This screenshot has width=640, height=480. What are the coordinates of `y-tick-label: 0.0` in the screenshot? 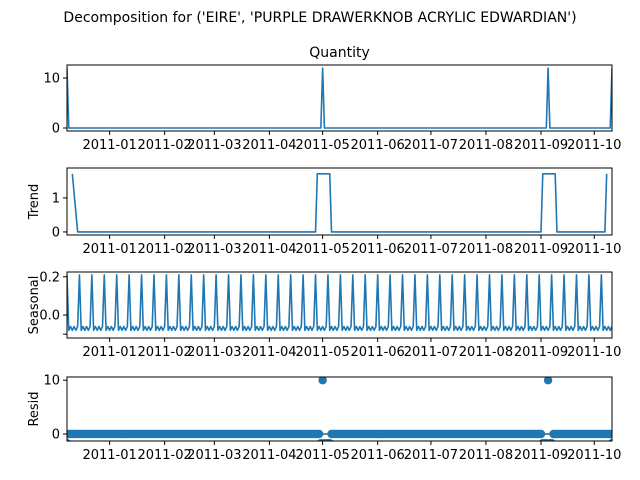 It's located at (49, 316).